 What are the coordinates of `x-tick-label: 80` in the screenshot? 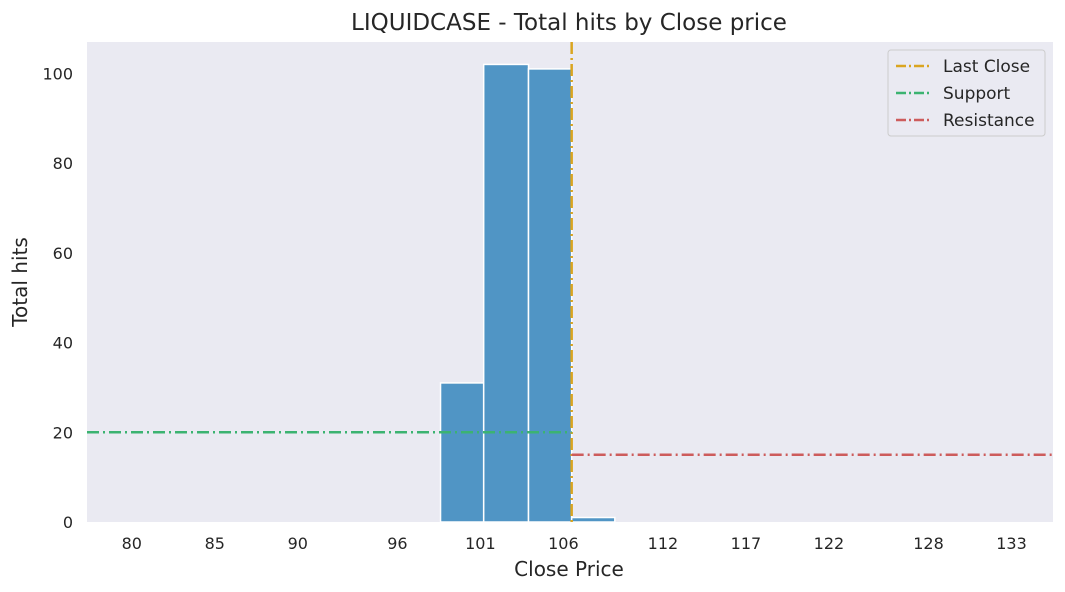 It's located at (132, 543).